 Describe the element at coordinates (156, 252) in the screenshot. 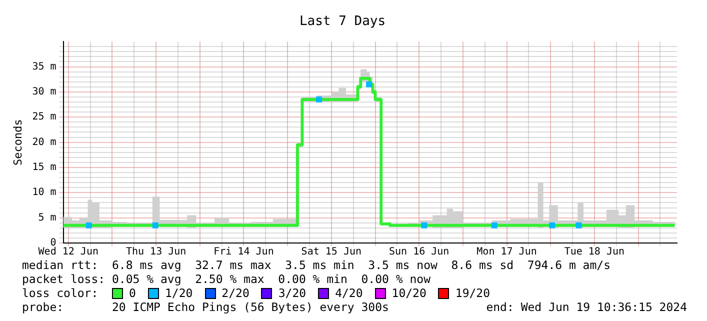

I see `x-tick-label: Thu 13 Jun` at that location.